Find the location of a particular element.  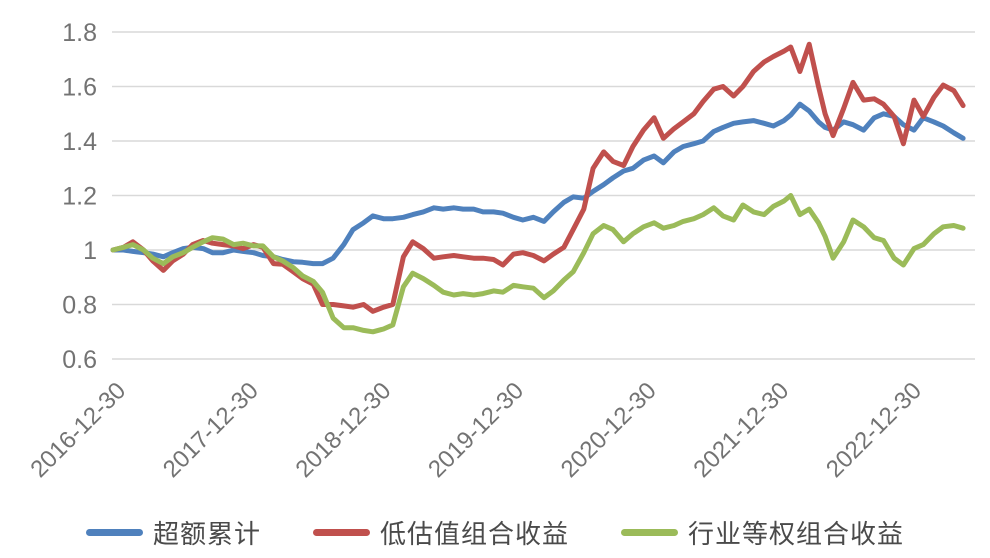

y-axis-tick-labels: 0.6 0.8 1 1.2 1.4 1.6 1.8 is located at coordinates (79, 196).